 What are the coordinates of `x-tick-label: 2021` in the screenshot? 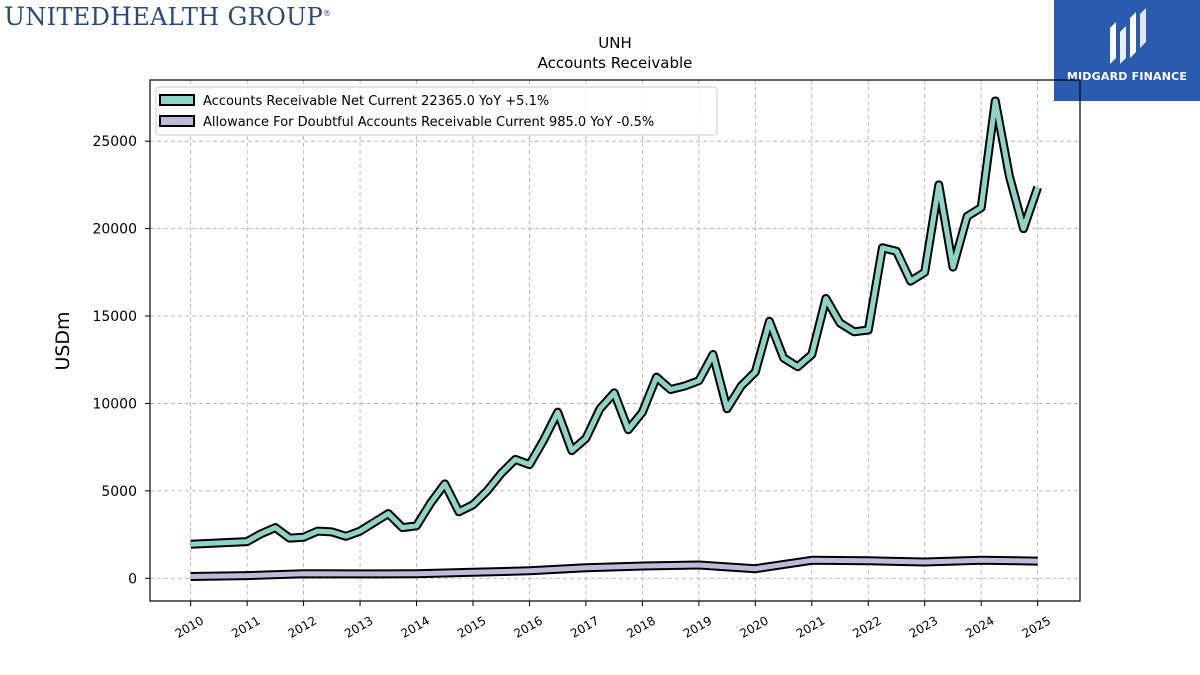 It's located at (810, 626).